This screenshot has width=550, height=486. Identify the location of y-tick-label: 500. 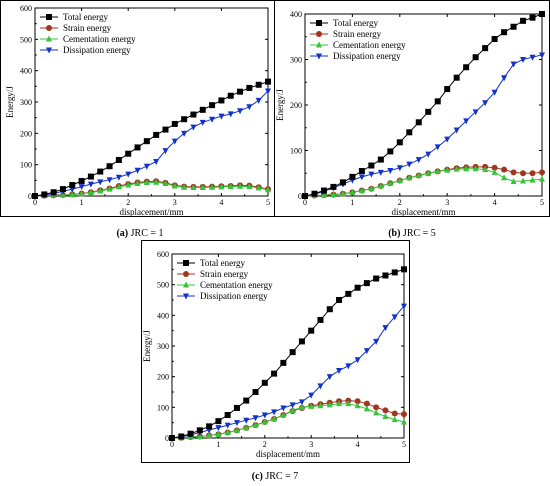
(163, 285).